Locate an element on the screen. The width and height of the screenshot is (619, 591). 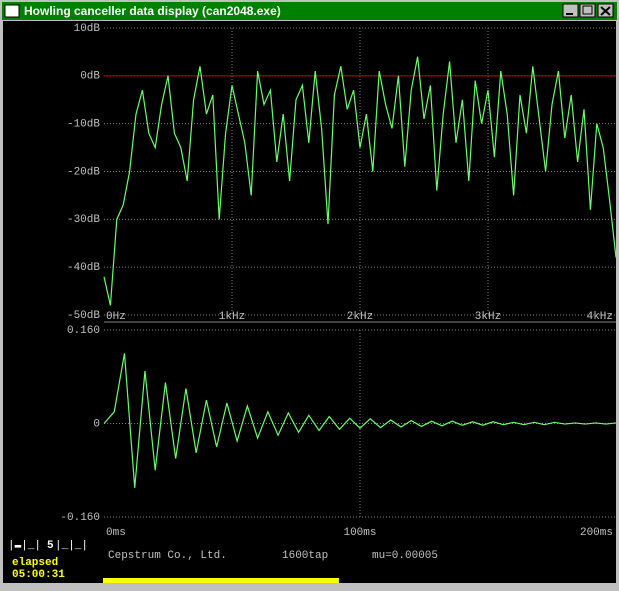
y-tick-label: 0dB is located at coordinates (90, 77).